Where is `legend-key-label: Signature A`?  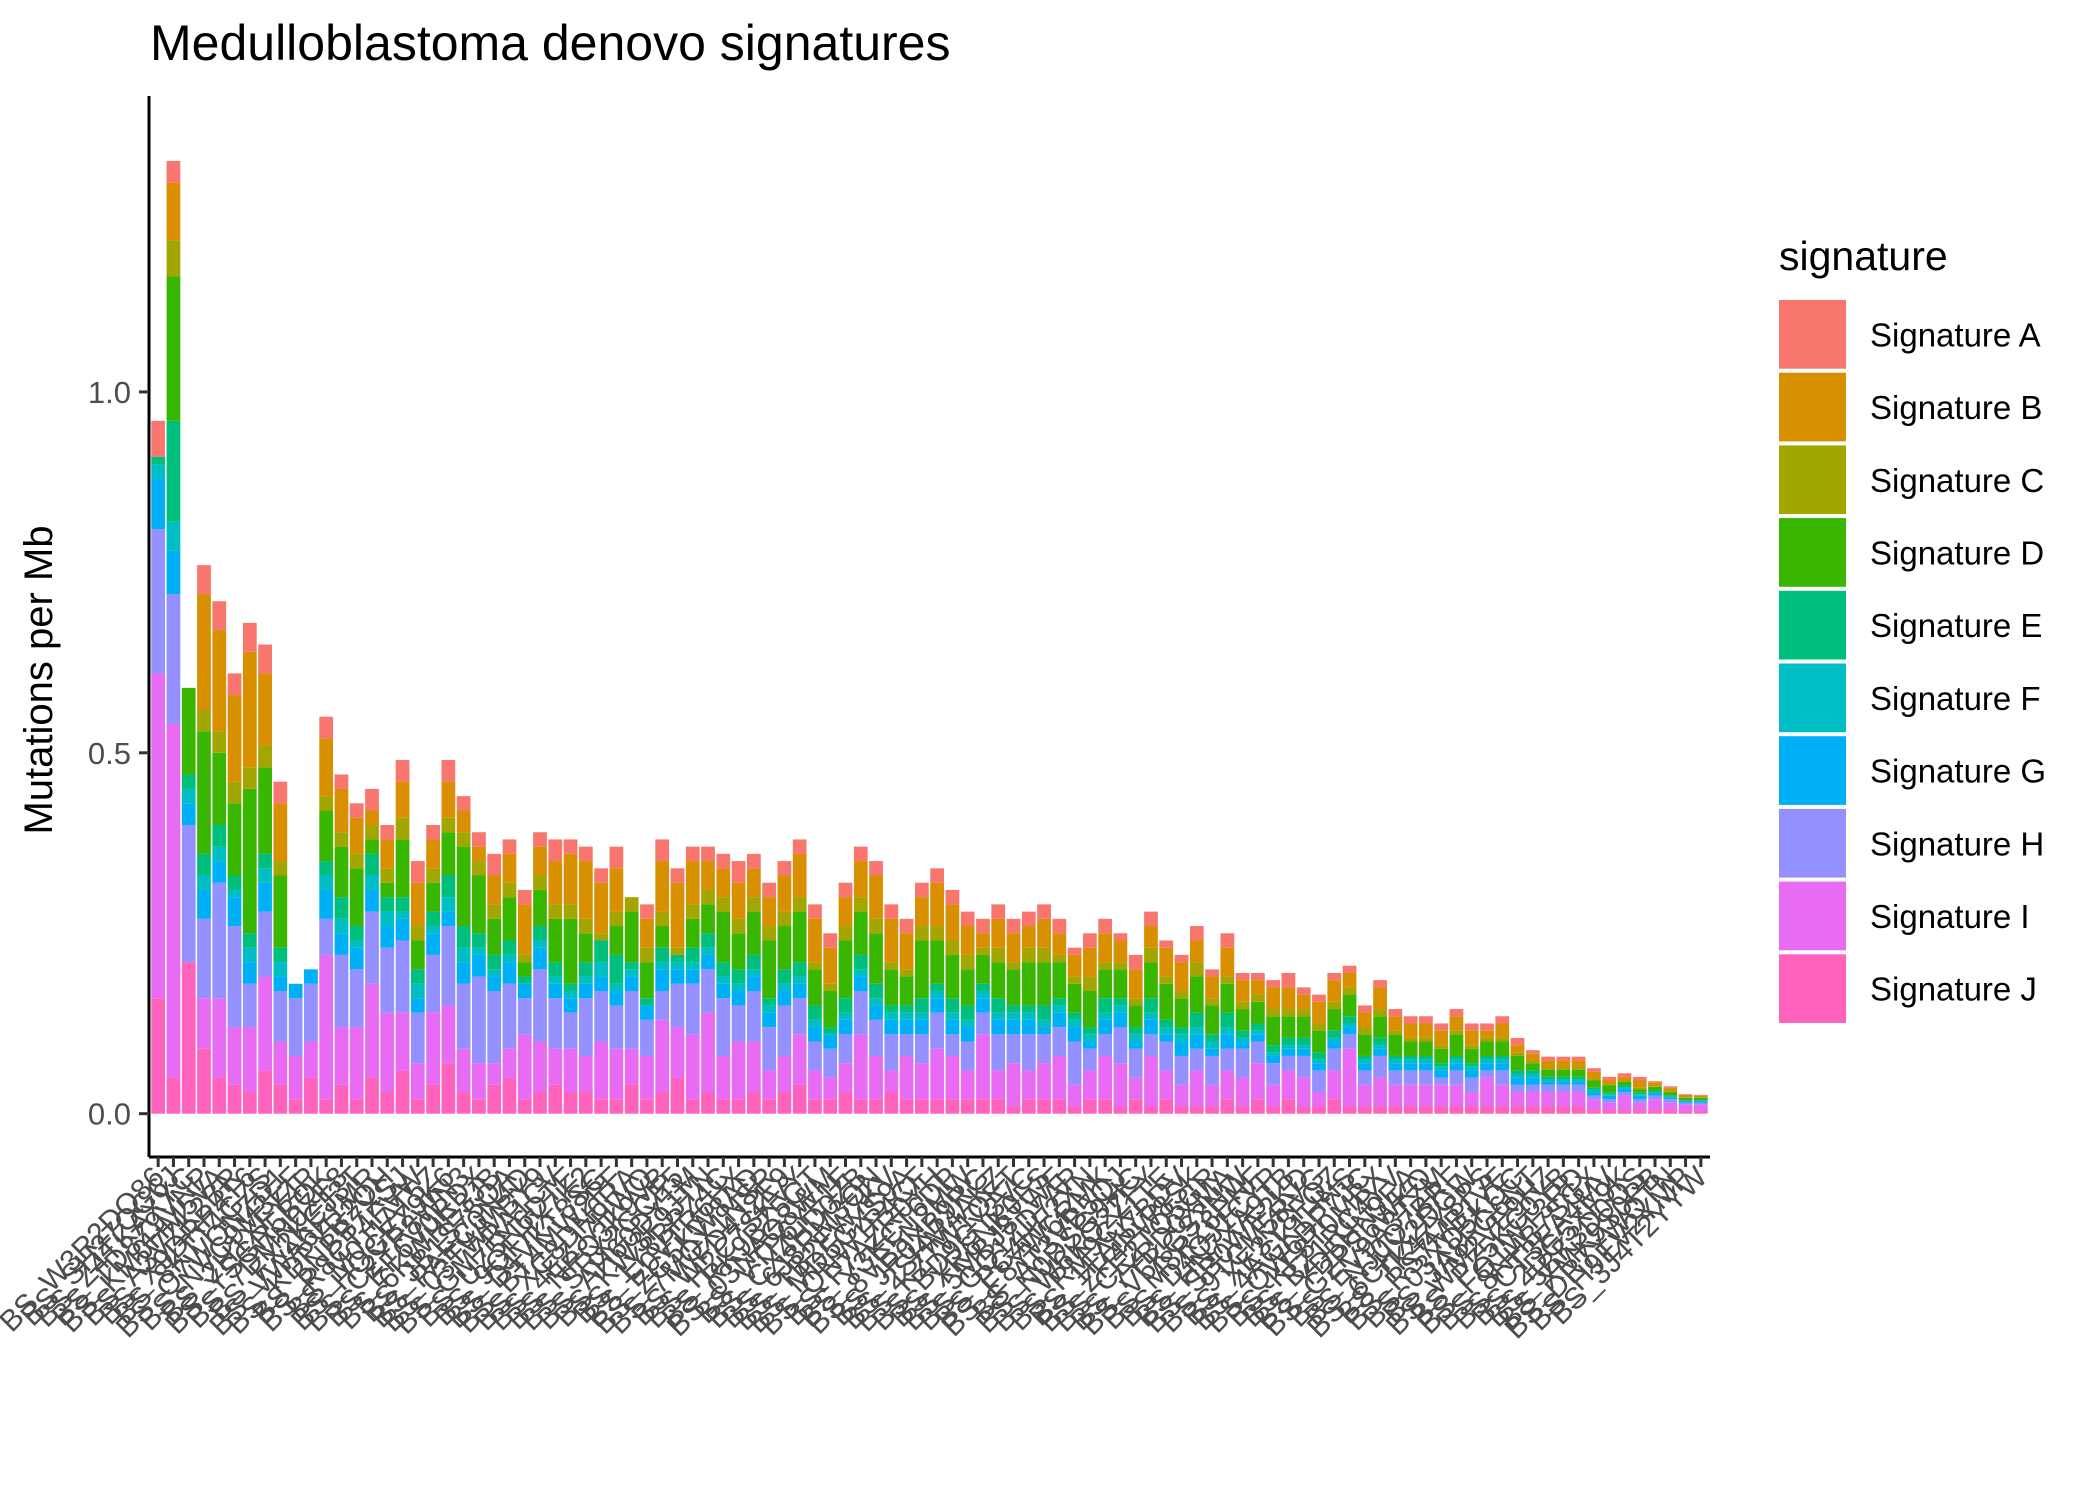
legend-key-label: Signature A is located at coordinates (1955, 334).